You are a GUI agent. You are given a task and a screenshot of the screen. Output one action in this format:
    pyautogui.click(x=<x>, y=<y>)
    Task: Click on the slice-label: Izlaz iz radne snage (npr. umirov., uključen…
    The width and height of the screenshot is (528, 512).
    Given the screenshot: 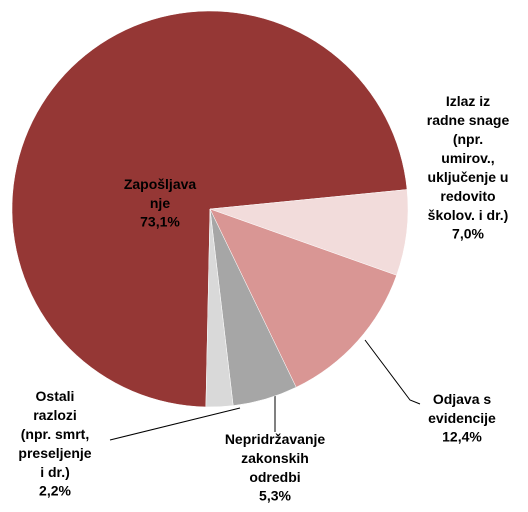 What is the action you would take?
    pyautogui.click(x=468, y=158)
    